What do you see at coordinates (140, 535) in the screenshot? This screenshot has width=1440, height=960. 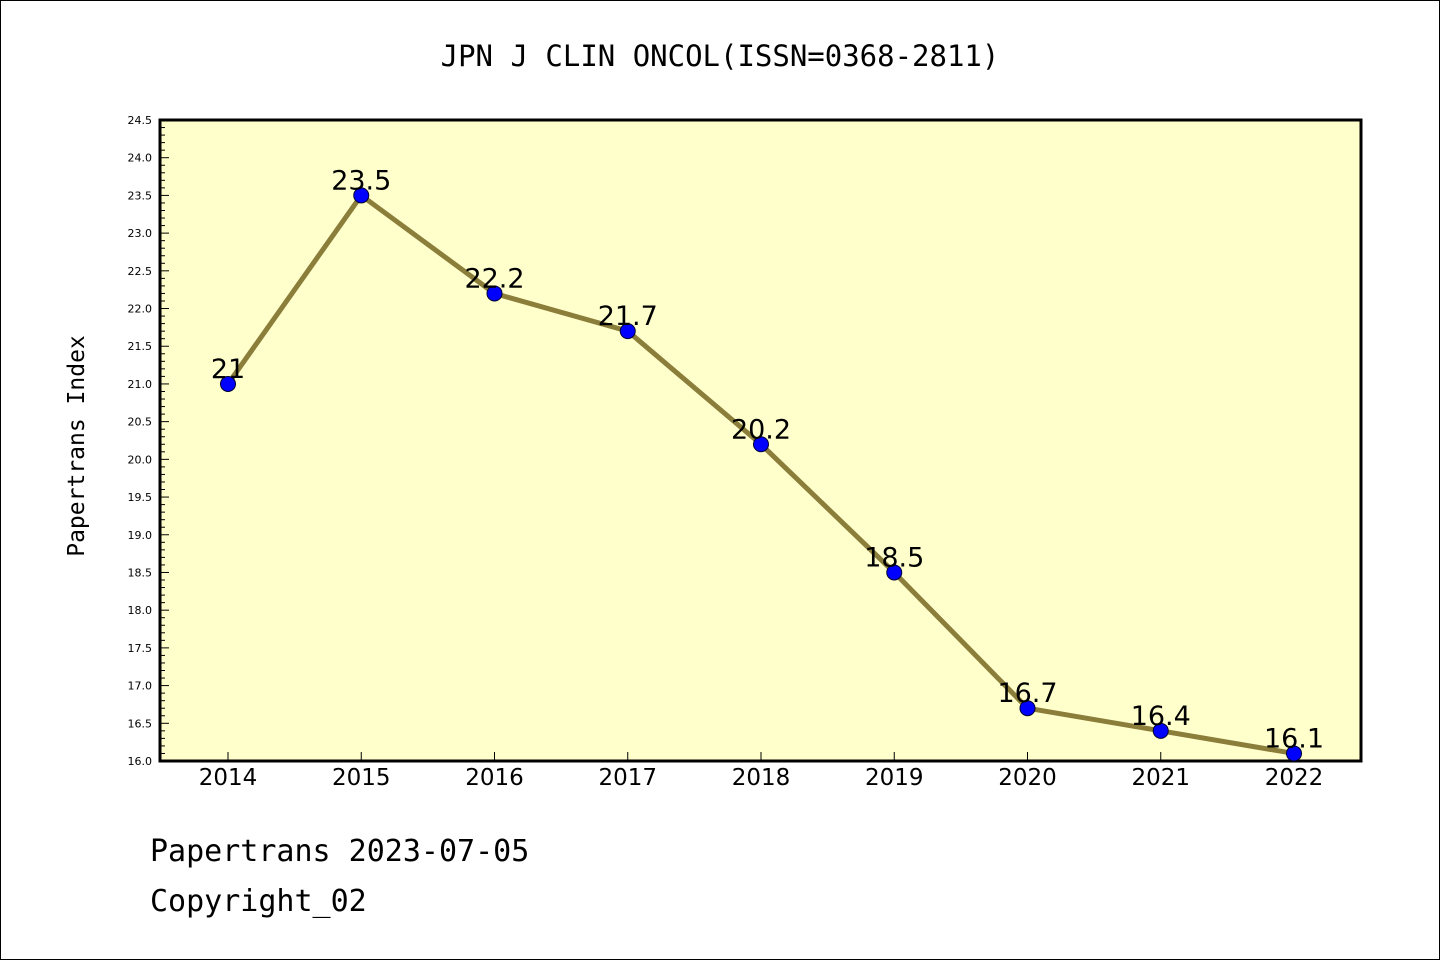 I see `y-tick-label: 19.0` at bounding box center [140, 535].